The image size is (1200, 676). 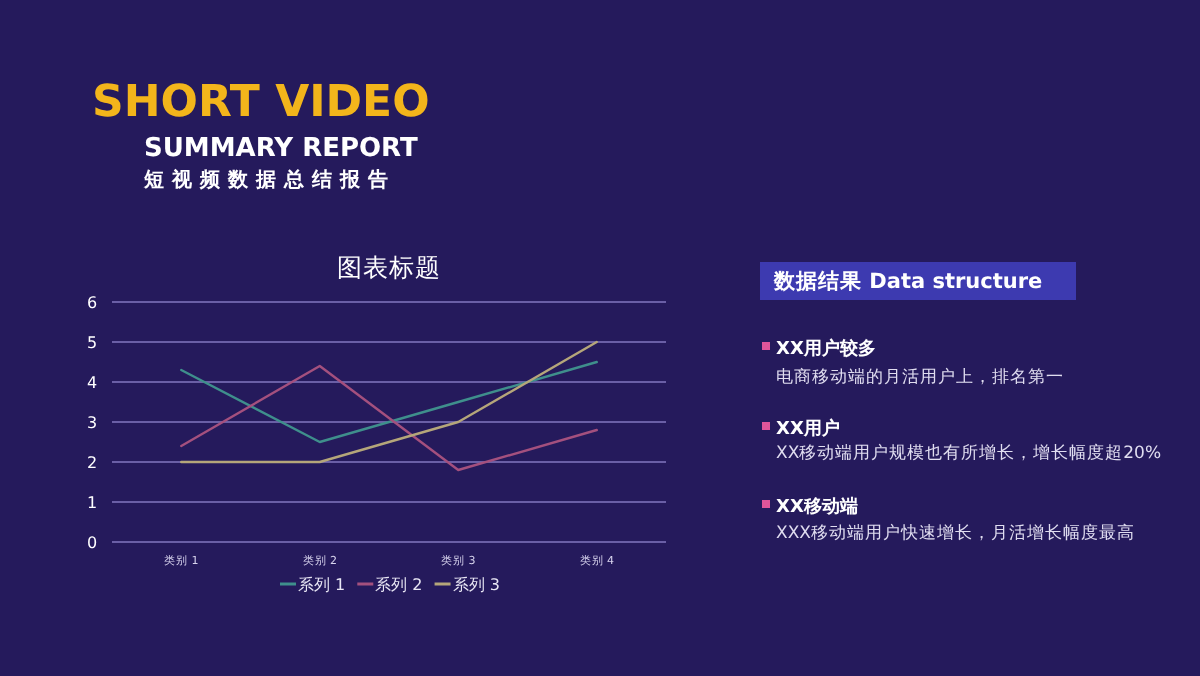 I want to click on y-tick-label: 0, so click(x=92, y=543).